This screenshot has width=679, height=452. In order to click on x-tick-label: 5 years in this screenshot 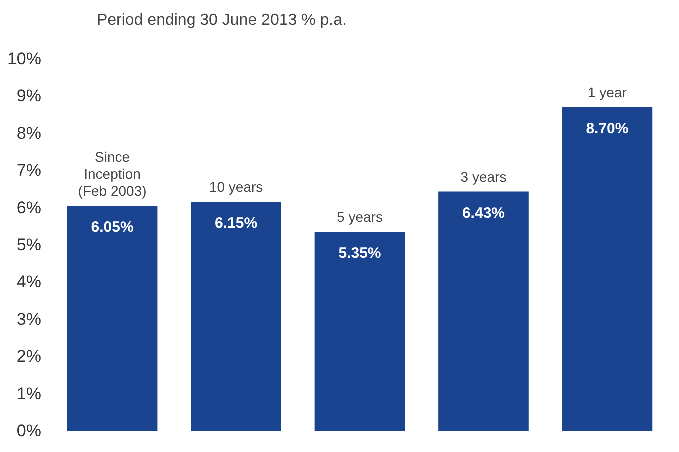, I will do `click(360, 216)`.